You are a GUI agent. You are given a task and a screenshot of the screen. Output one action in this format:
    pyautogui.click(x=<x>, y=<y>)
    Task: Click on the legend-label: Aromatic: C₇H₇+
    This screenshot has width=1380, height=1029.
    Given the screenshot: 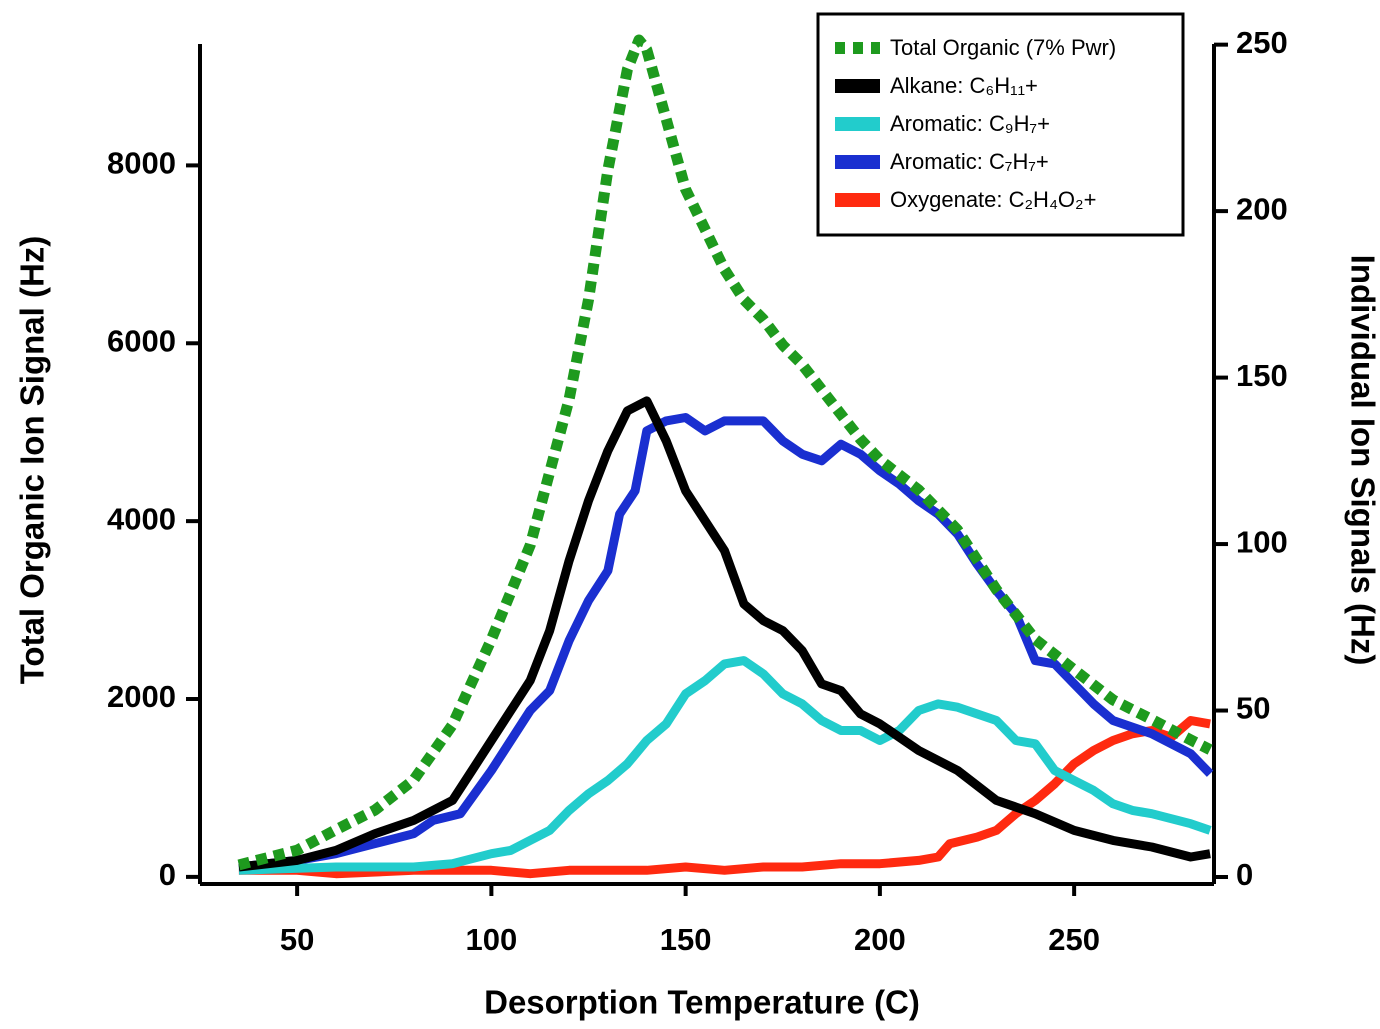 What is the action you would take?
    pyautogui.click(x=969, y=161)
    